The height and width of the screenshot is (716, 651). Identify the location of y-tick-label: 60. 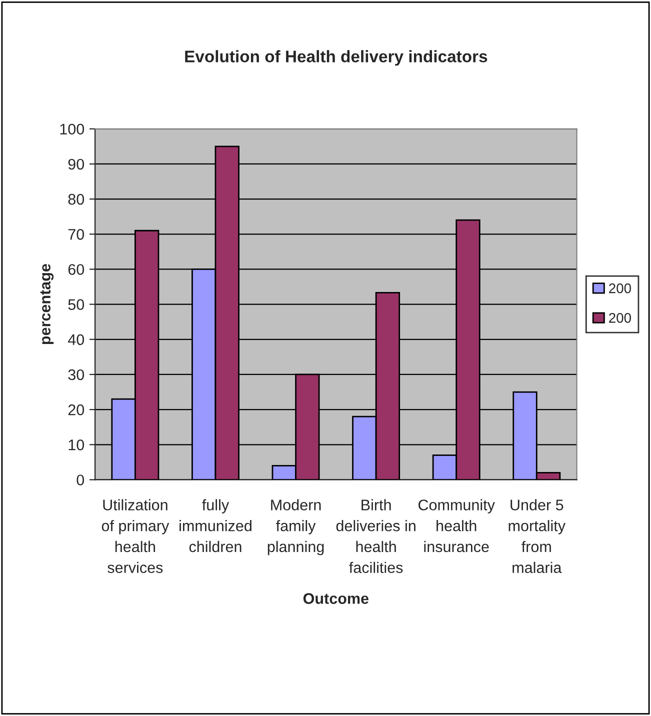
(76, 269).